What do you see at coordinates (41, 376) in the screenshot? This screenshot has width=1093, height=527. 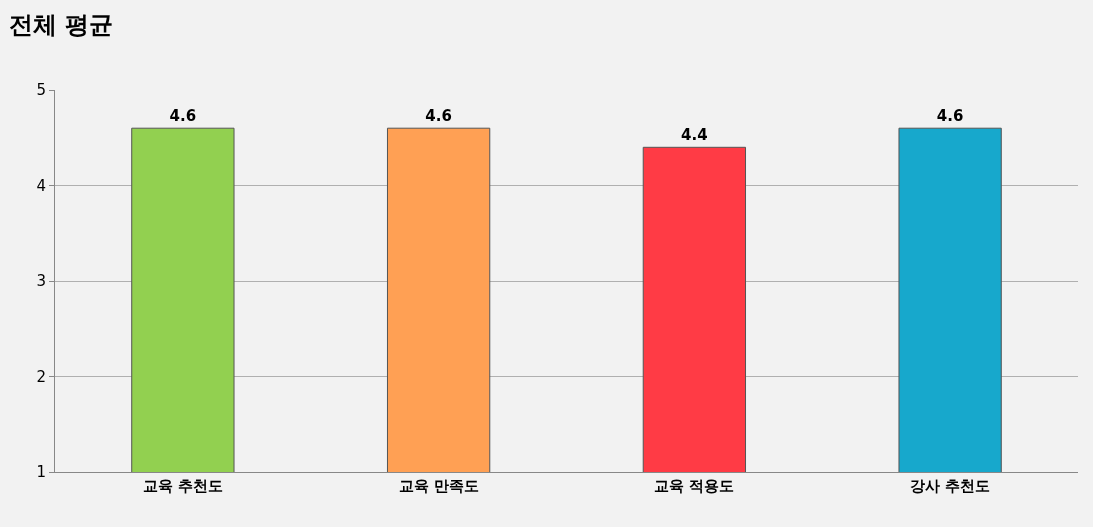 I see `y-tick-label: 2` at bounding box center [41, 376].